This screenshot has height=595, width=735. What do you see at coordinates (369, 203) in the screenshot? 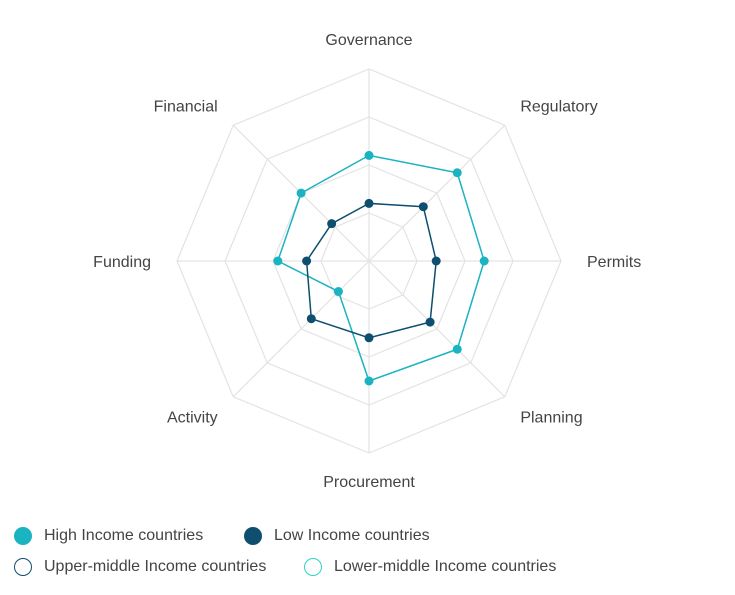
I see `data-point-low-income-countries-governance` at bounding box center [369, 203].